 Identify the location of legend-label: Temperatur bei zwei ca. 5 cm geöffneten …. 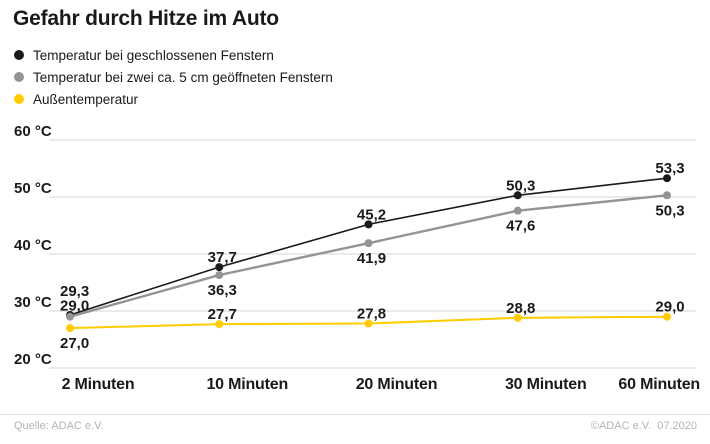
(183, 77).